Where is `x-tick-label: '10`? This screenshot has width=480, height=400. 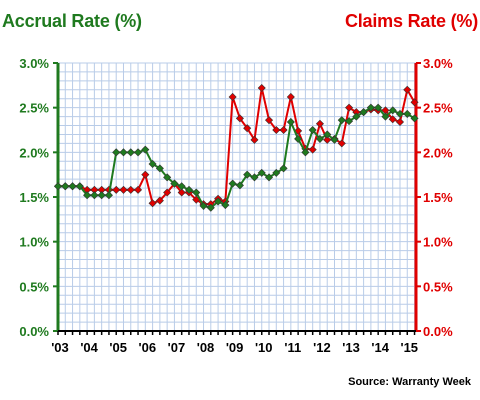
x-tick-label: '10 is located at coordinates (264, 347).